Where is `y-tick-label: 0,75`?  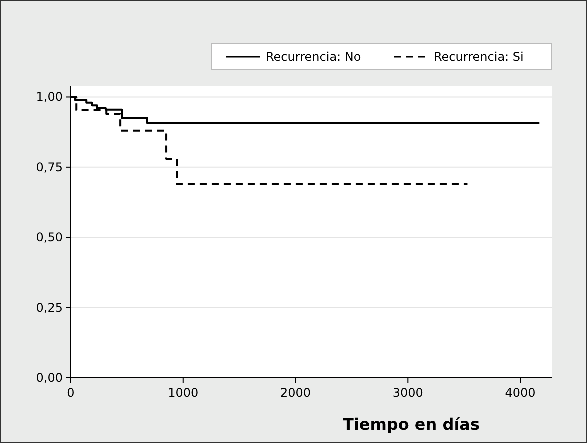 y-tick-label: 0,75 is located at coordinates (49, 167).